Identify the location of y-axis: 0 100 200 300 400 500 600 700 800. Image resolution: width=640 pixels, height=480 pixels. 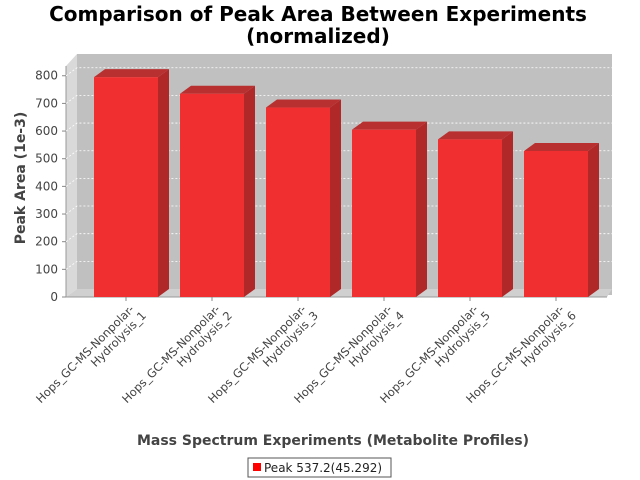
(50, 186).